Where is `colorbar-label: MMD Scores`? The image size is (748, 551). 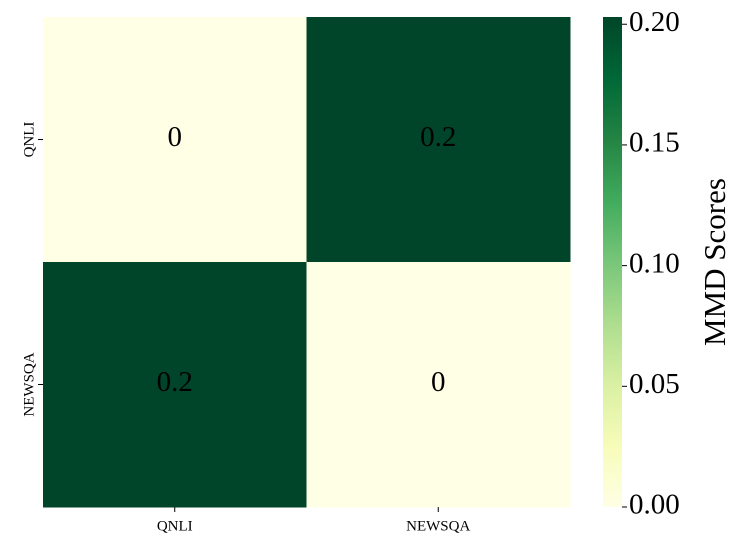
colorbar-label: MMD Scores is located at coordinates (714, 262).